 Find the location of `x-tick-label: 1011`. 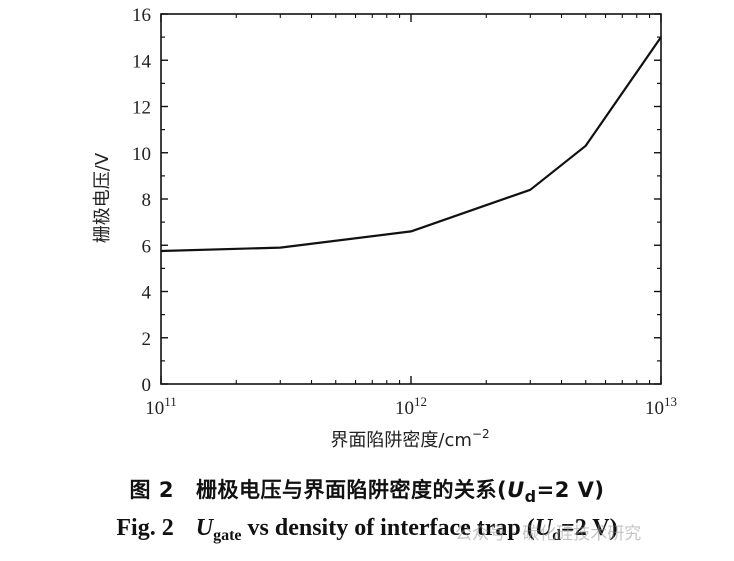

x-tick-label: 1011 is located at coordinates (161, 406).